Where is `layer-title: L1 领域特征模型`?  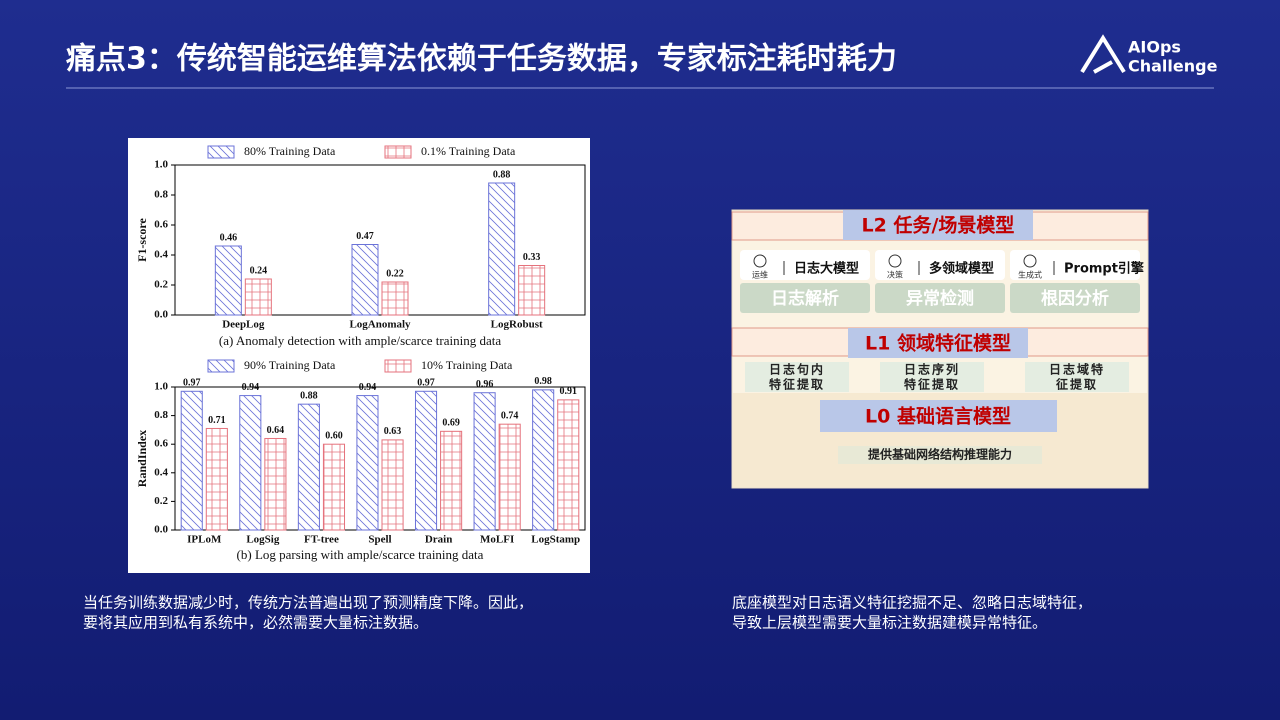
layer-title: L1 领域特征模型 is located at coordinates (938, 343).